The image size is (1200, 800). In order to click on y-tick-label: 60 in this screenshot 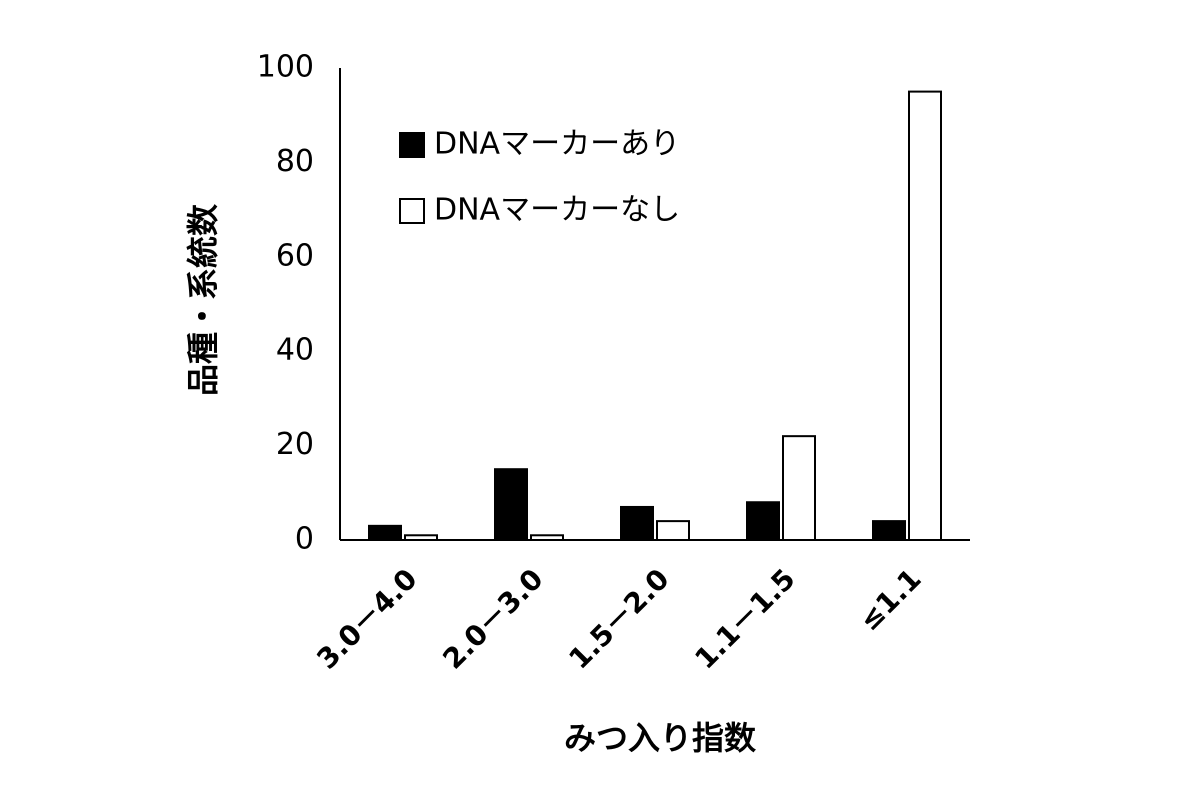, I will do `click(295, 255)`.